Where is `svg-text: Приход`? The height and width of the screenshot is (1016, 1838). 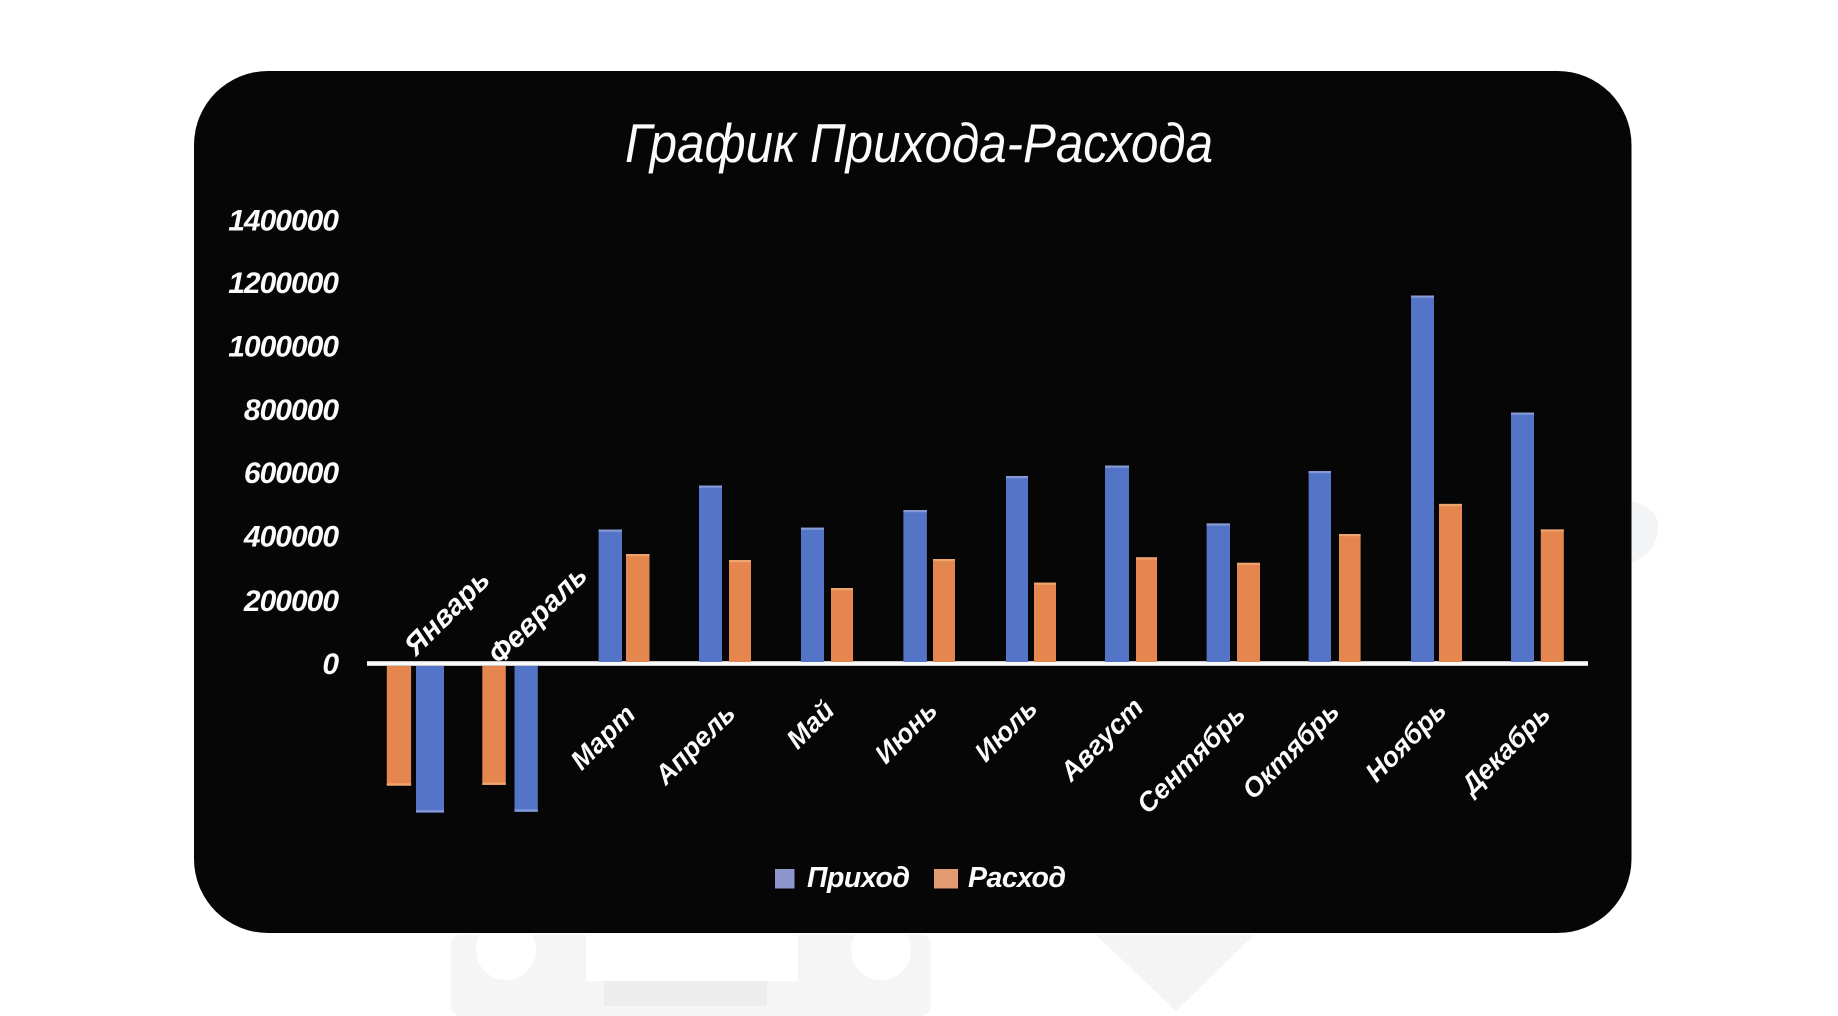 svg-text: Приход is located at coordinates (858, 878).